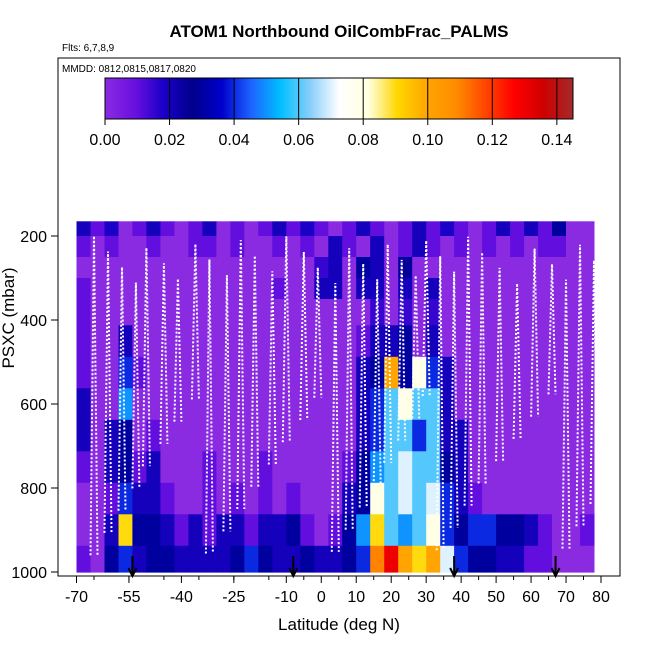 The height and width of the screenshot is (650, 650). What do you see at coordinates (492, 140) in the screenshot?
I see `colorbar-tick-label: 0.12` at bounding box center [492, 140].